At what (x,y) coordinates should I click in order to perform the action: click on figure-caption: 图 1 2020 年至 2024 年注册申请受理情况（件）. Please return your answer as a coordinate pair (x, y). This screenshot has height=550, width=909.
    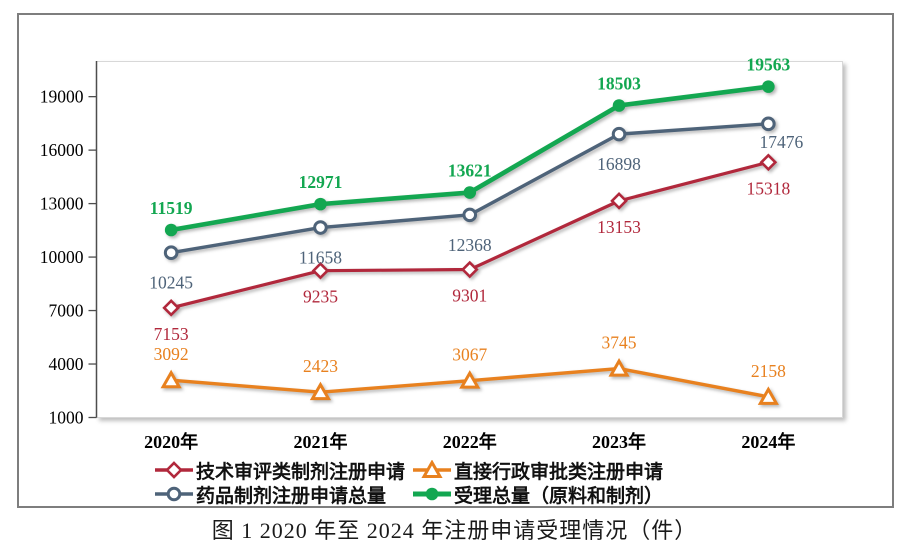
    Looking at the image, I should click on (454, 530).